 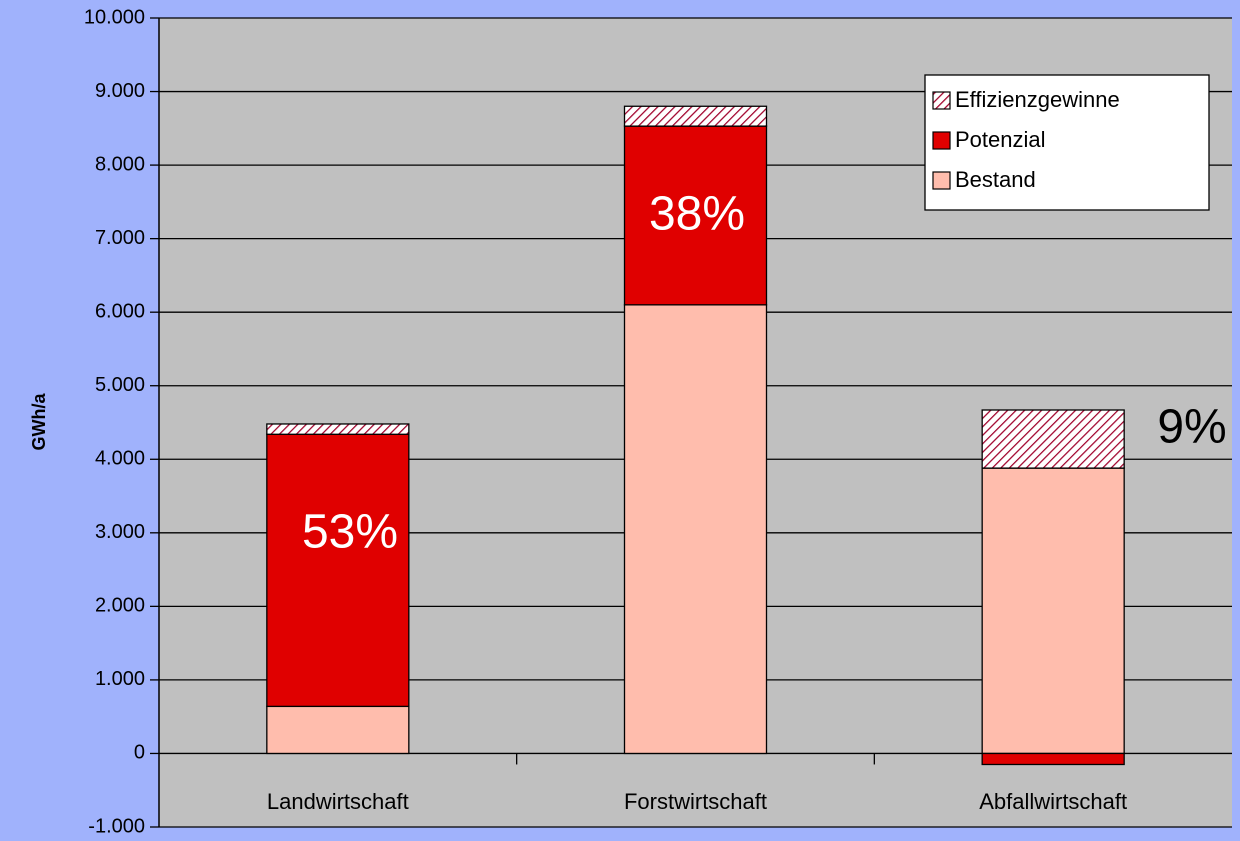 I want to click on y-tick-label: 7.000, so click(x=120, y=238).